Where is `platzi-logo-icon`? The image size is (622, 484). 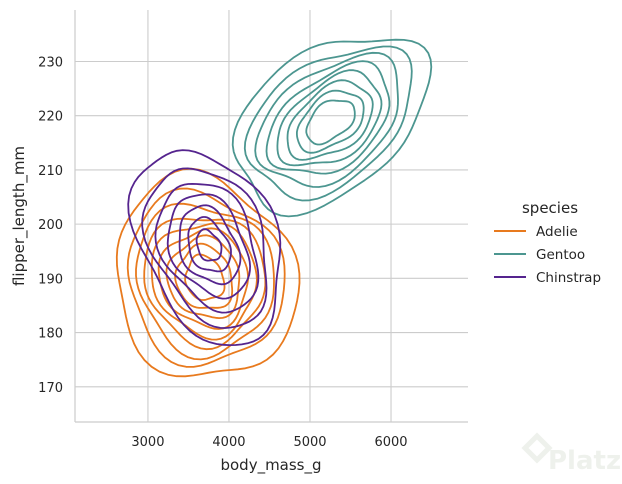 platzi-logo-icon is located at coordinates (537, 448).